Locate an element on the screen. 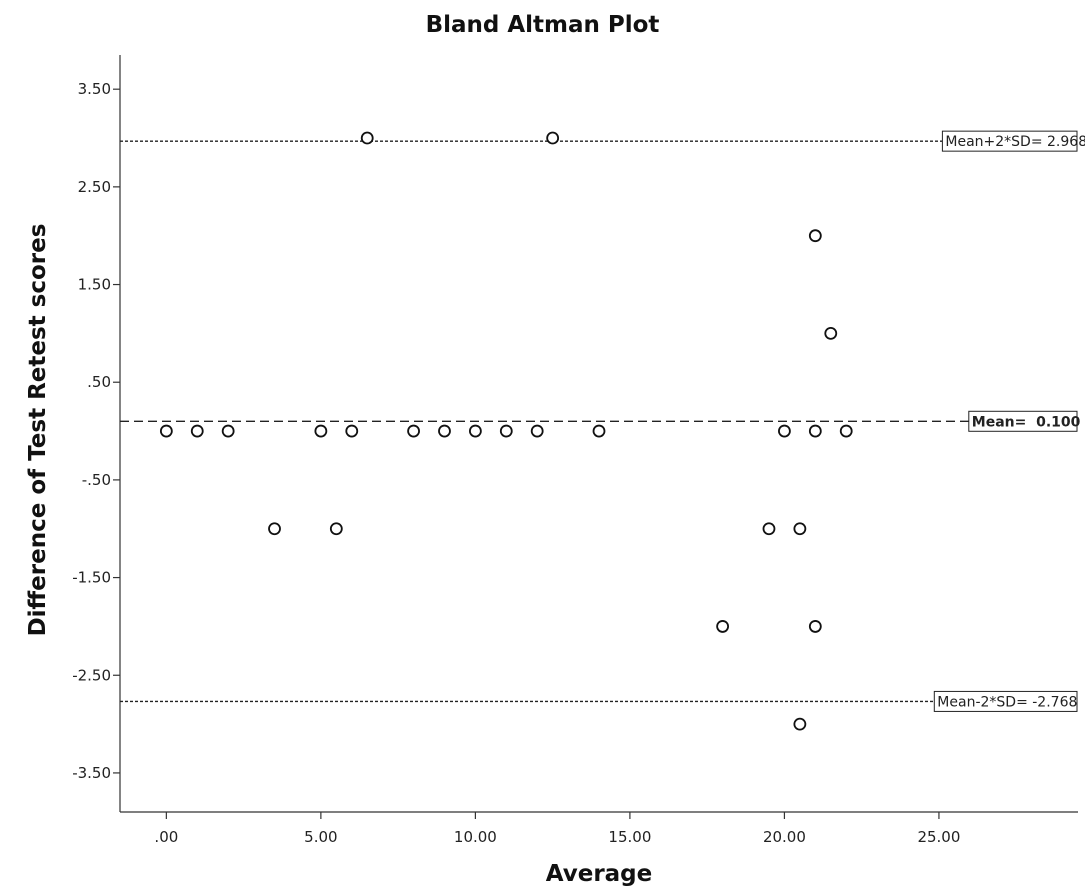 This screenshot has width=1085, height=895. y-tick-label: -.50 is located at coordinates (96, 480).